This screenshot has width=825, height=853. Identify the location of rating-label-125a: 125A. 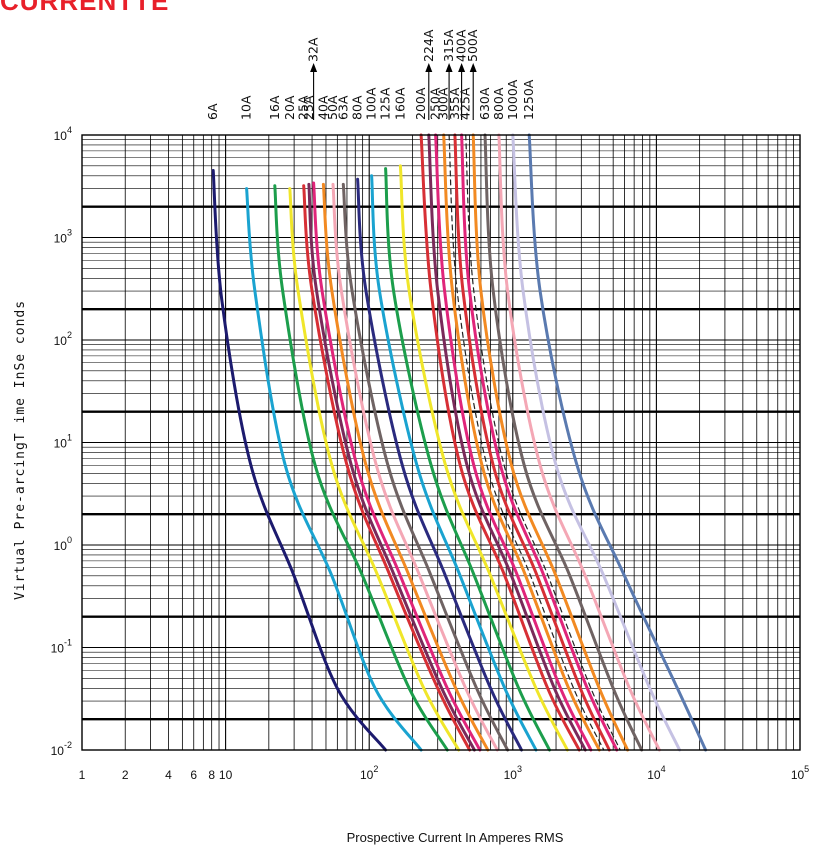
(385, 103).